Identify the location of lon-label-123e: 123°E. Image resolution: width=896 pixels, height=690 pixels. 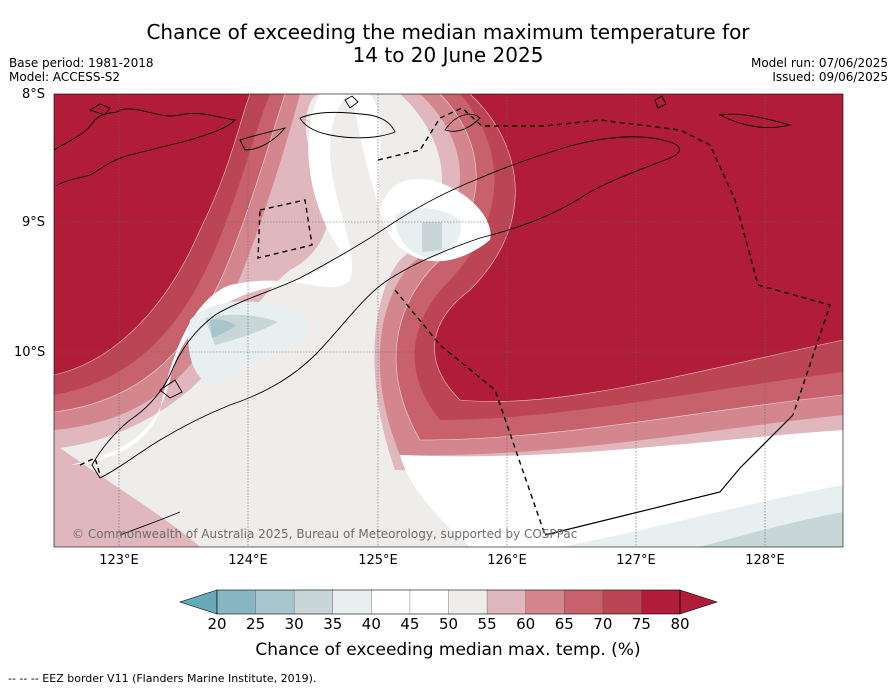
(119, 560).